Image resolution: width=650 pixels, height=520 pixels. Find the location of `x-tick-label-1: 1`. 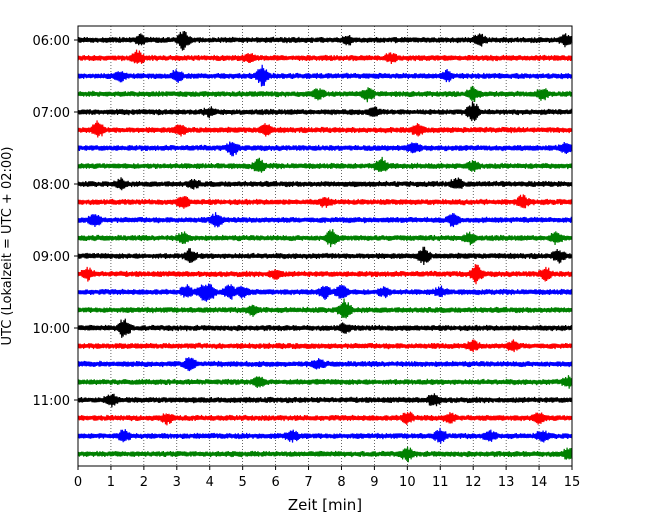

x-tick-label-1: 1 is located at coordinates (111, 482).